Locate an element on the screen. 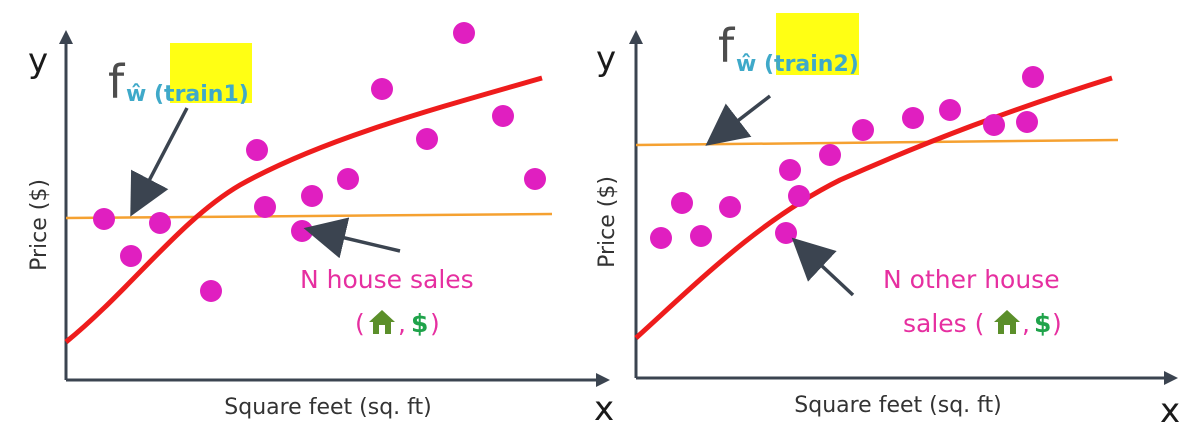  left-label-arrow is located at coordinates (159, 162).